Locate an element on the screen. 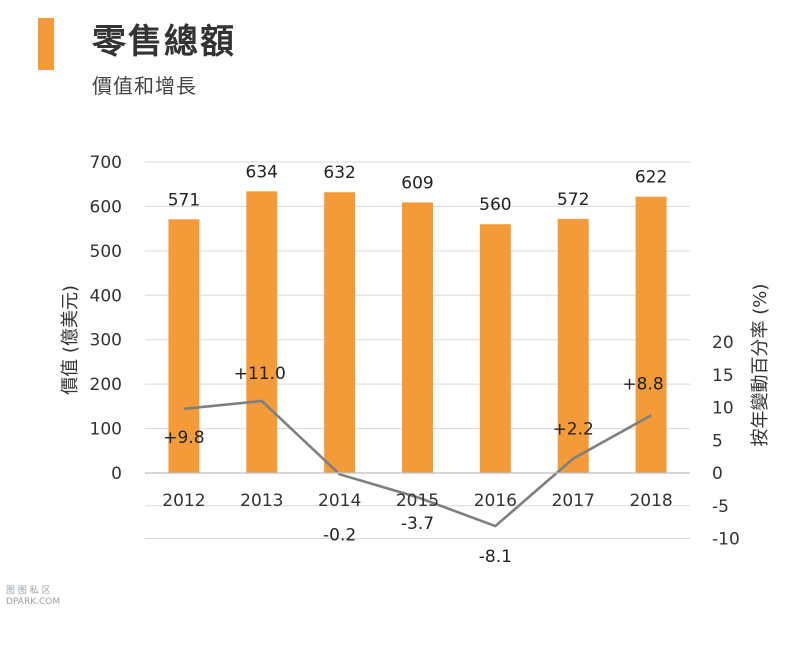 This screenshot has height=646, width=800. bar-value-label: 560 is located at coordinates (495, 205).